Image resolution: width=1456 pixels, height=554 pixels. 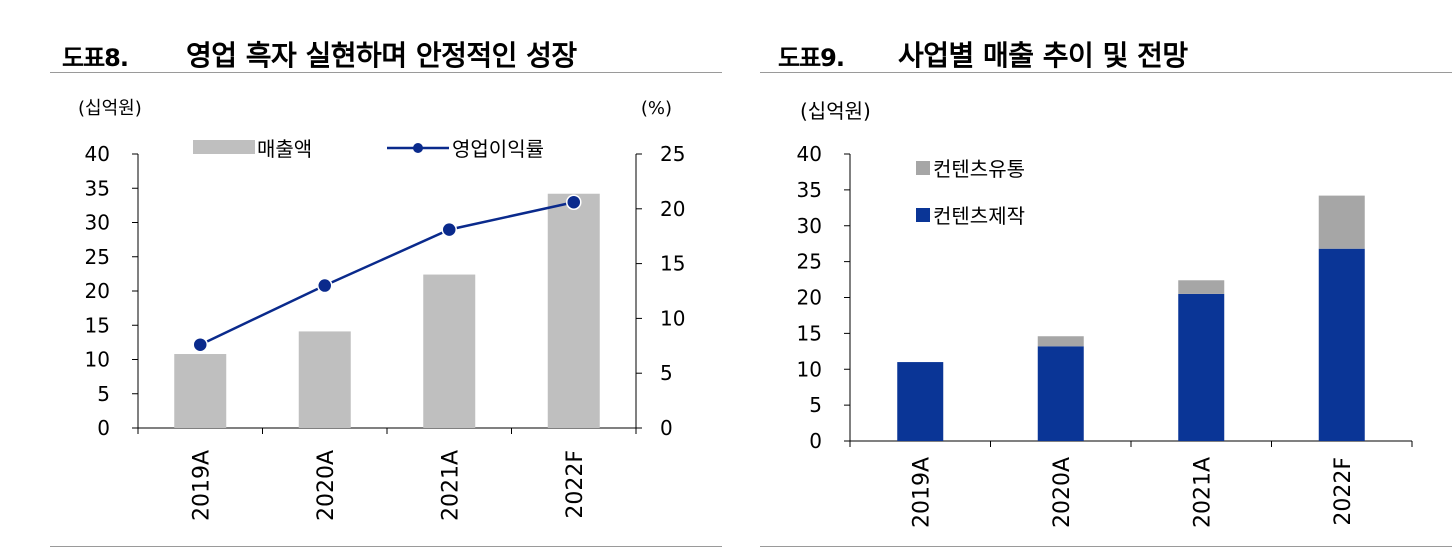 I want to click on left-axis-tick-label: 25, so click(x=97, y=257).